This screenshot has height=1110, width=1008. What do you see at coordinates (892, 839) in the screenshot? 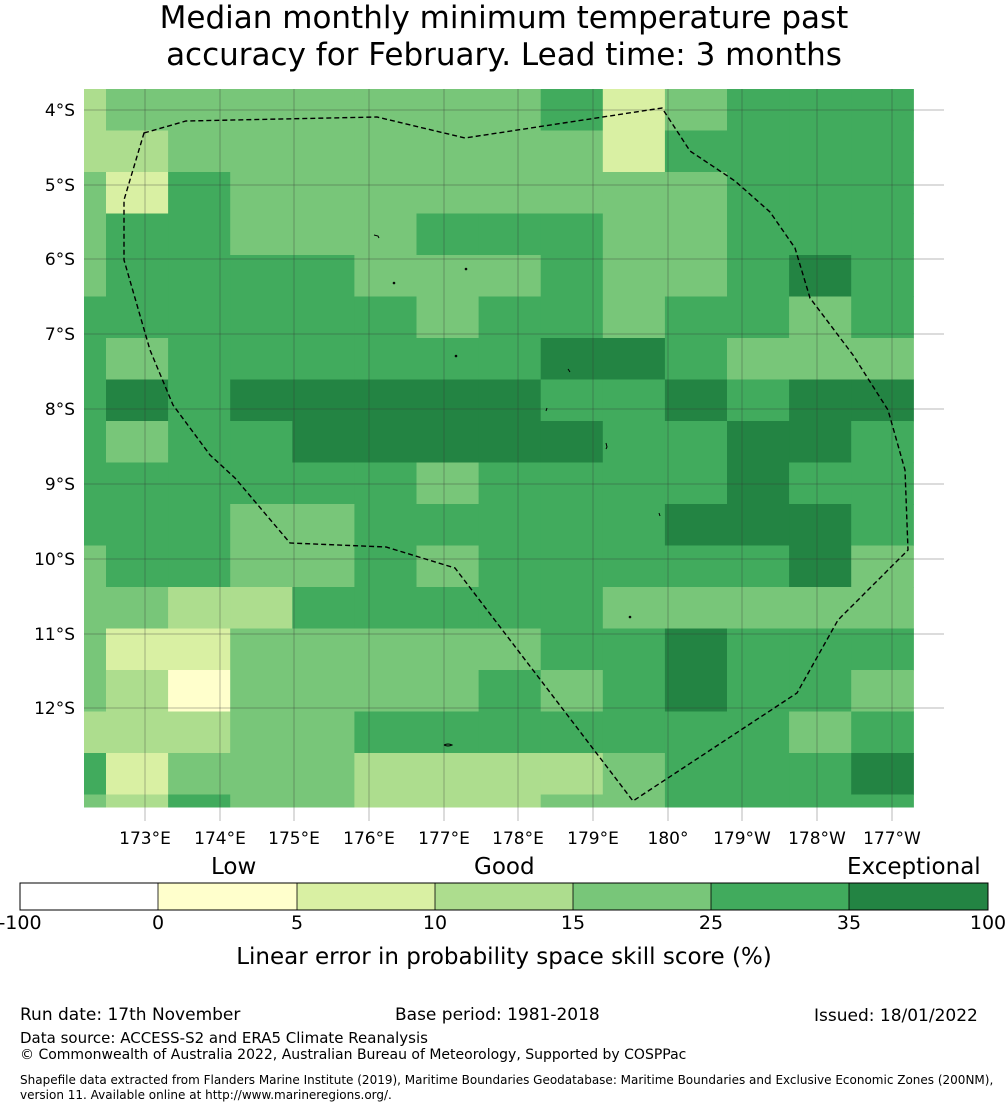
I see `longitude-label: 177°W` at bounding box center [892, 839].